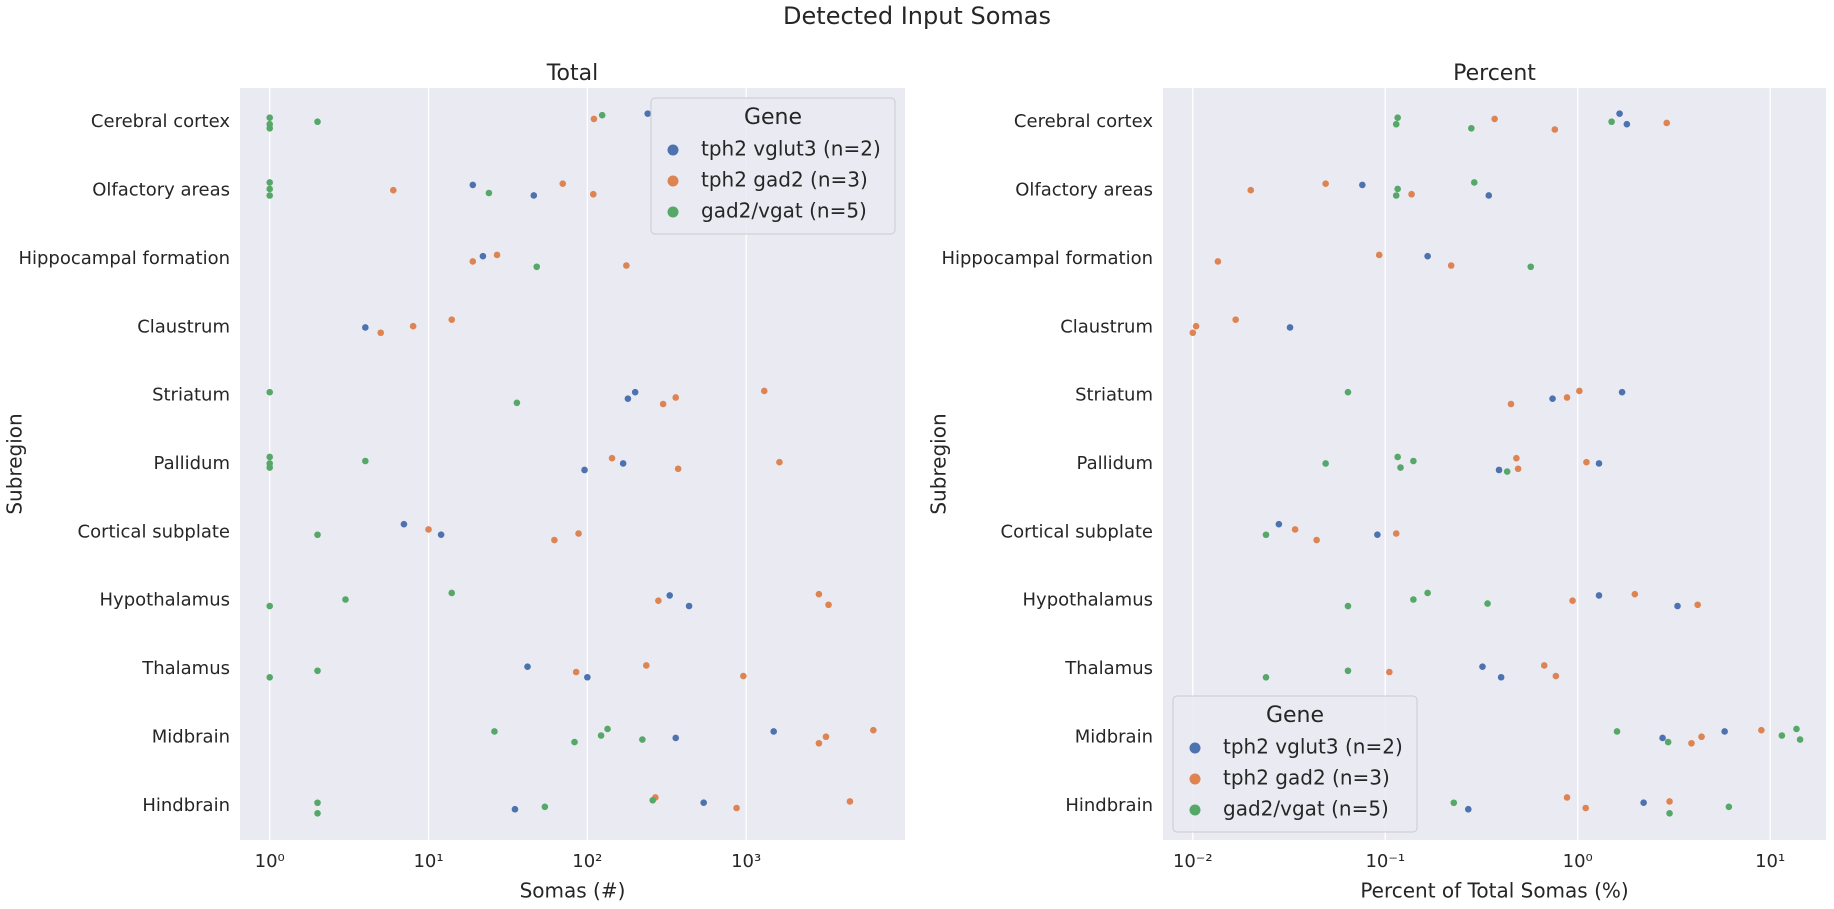 This screenshot has height=909, width=1834. I want to click on x-axis-label: Percent of Total Somas (%), so click(1494, 891).